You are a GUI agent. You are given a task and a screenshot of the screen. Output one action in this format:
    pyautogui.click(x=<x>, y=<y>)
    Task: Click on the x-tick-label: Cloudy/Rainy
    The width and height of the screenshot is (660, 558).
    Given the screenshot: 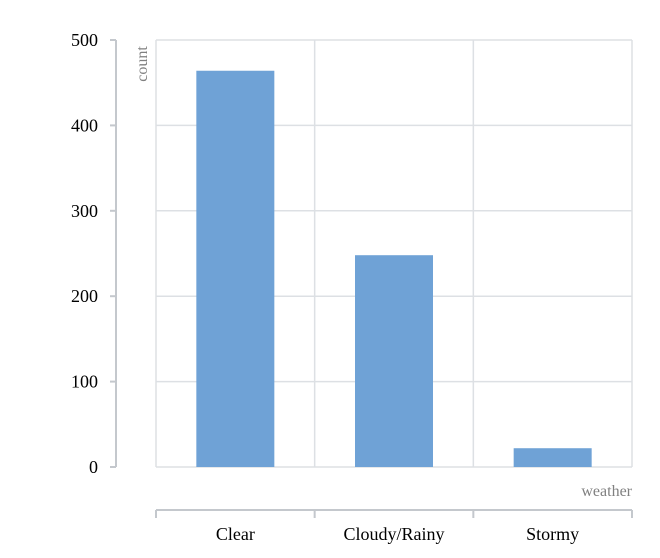 What is the action you would take?
    pyautogui.click(x=393, y=534)
    